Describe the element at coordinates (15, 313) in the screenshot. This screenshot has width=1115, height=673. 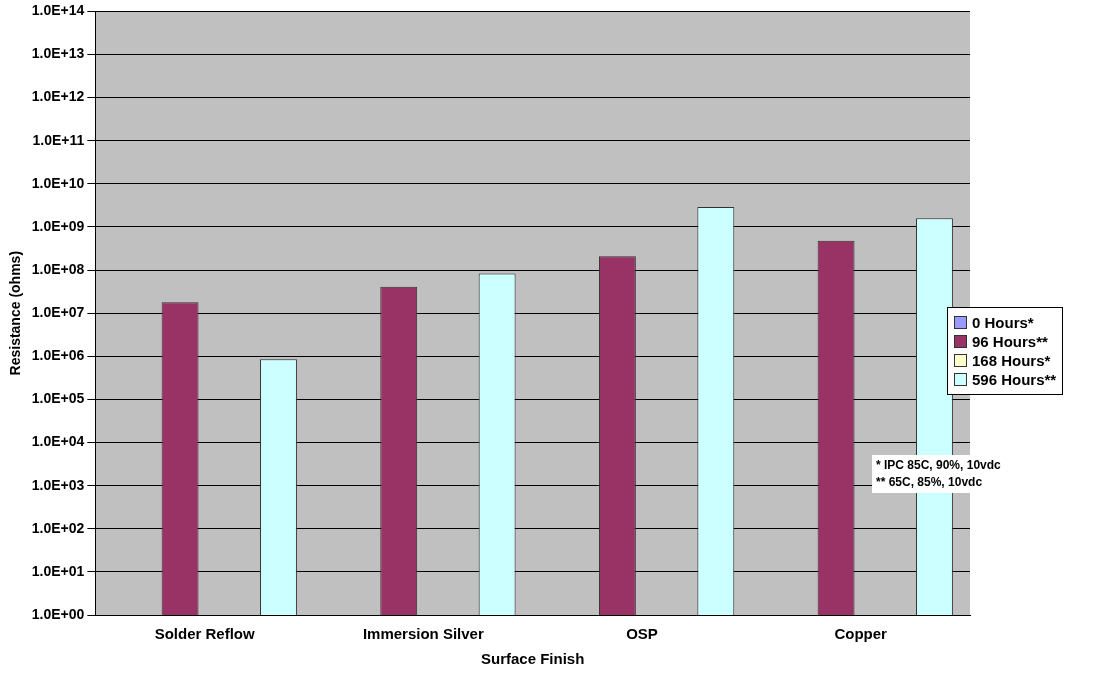
I see `y-axis-title: Resistance (ohms)` at that location.